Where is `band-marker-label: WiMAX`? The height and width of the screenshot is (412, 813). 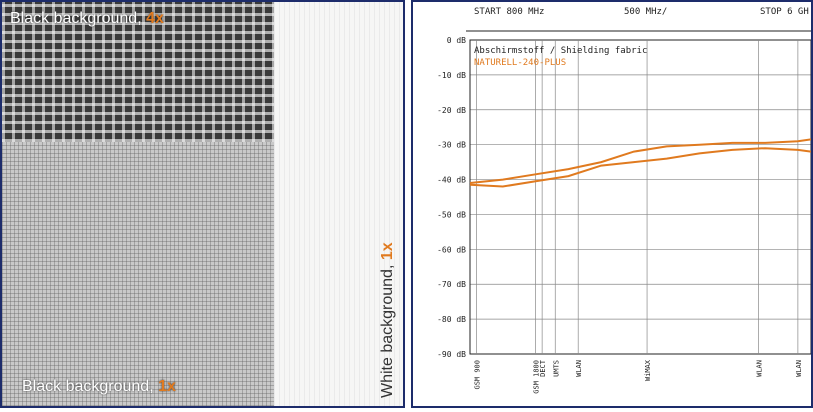 band-marker-label: WiMAX is located at coordinates (648, 370).